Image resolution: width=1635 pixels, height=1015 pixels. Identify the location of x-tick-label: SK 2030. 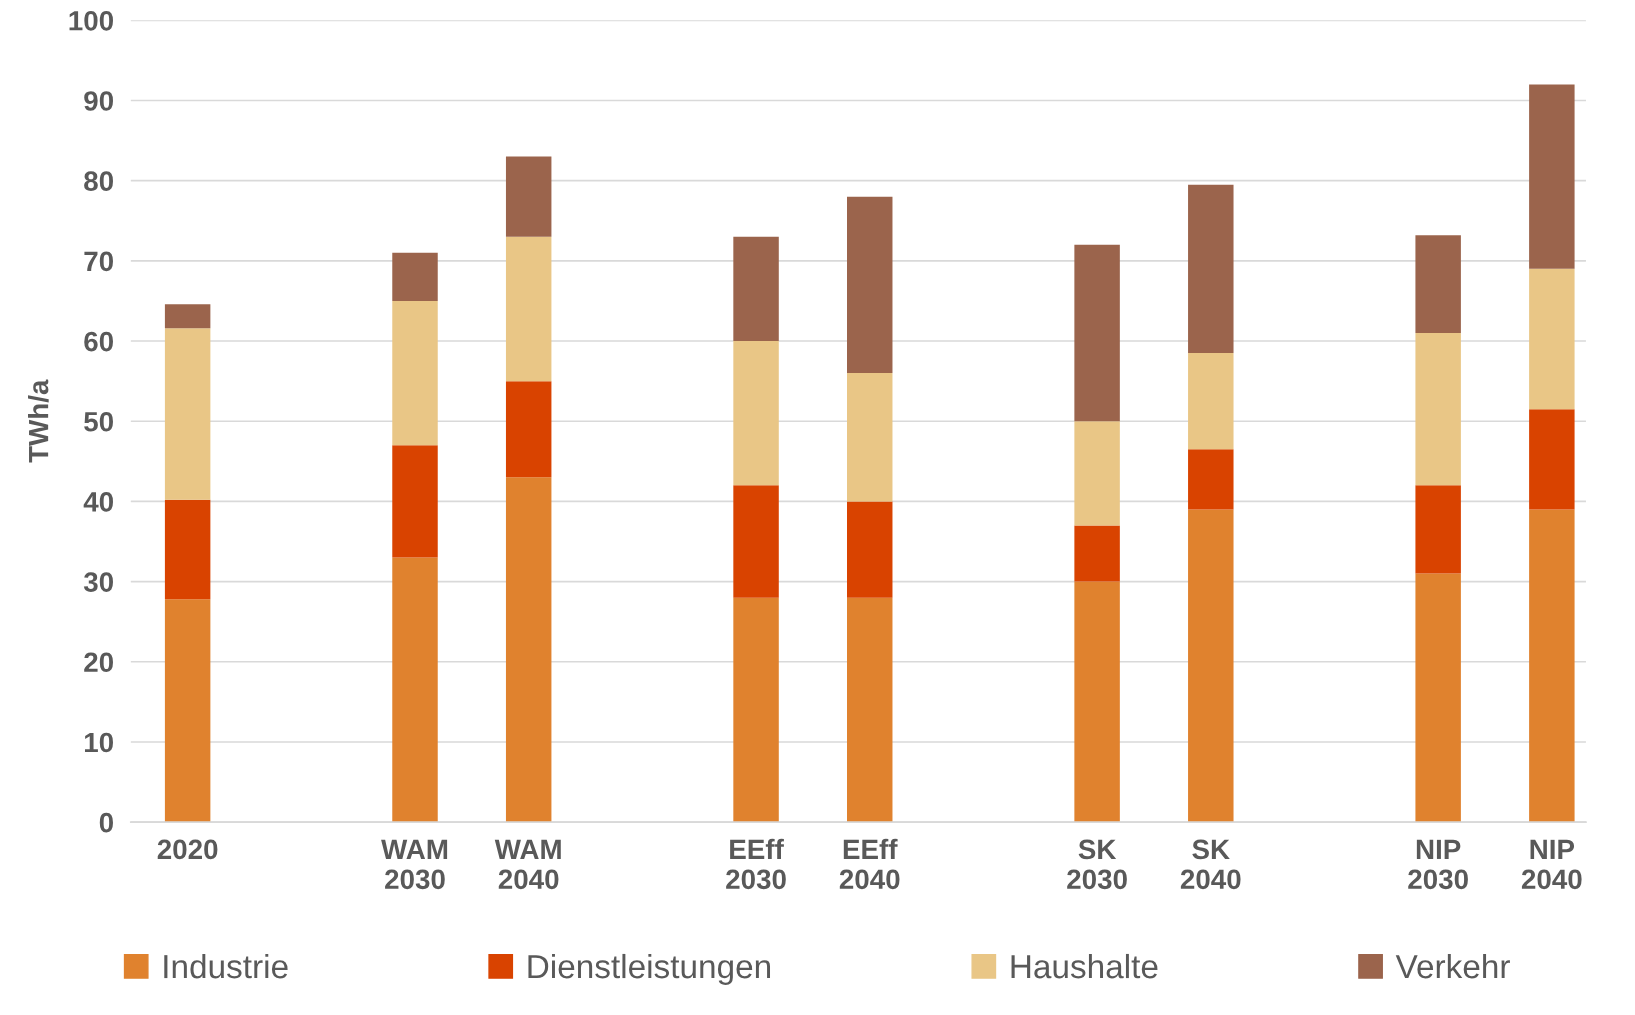
(1097, 864).